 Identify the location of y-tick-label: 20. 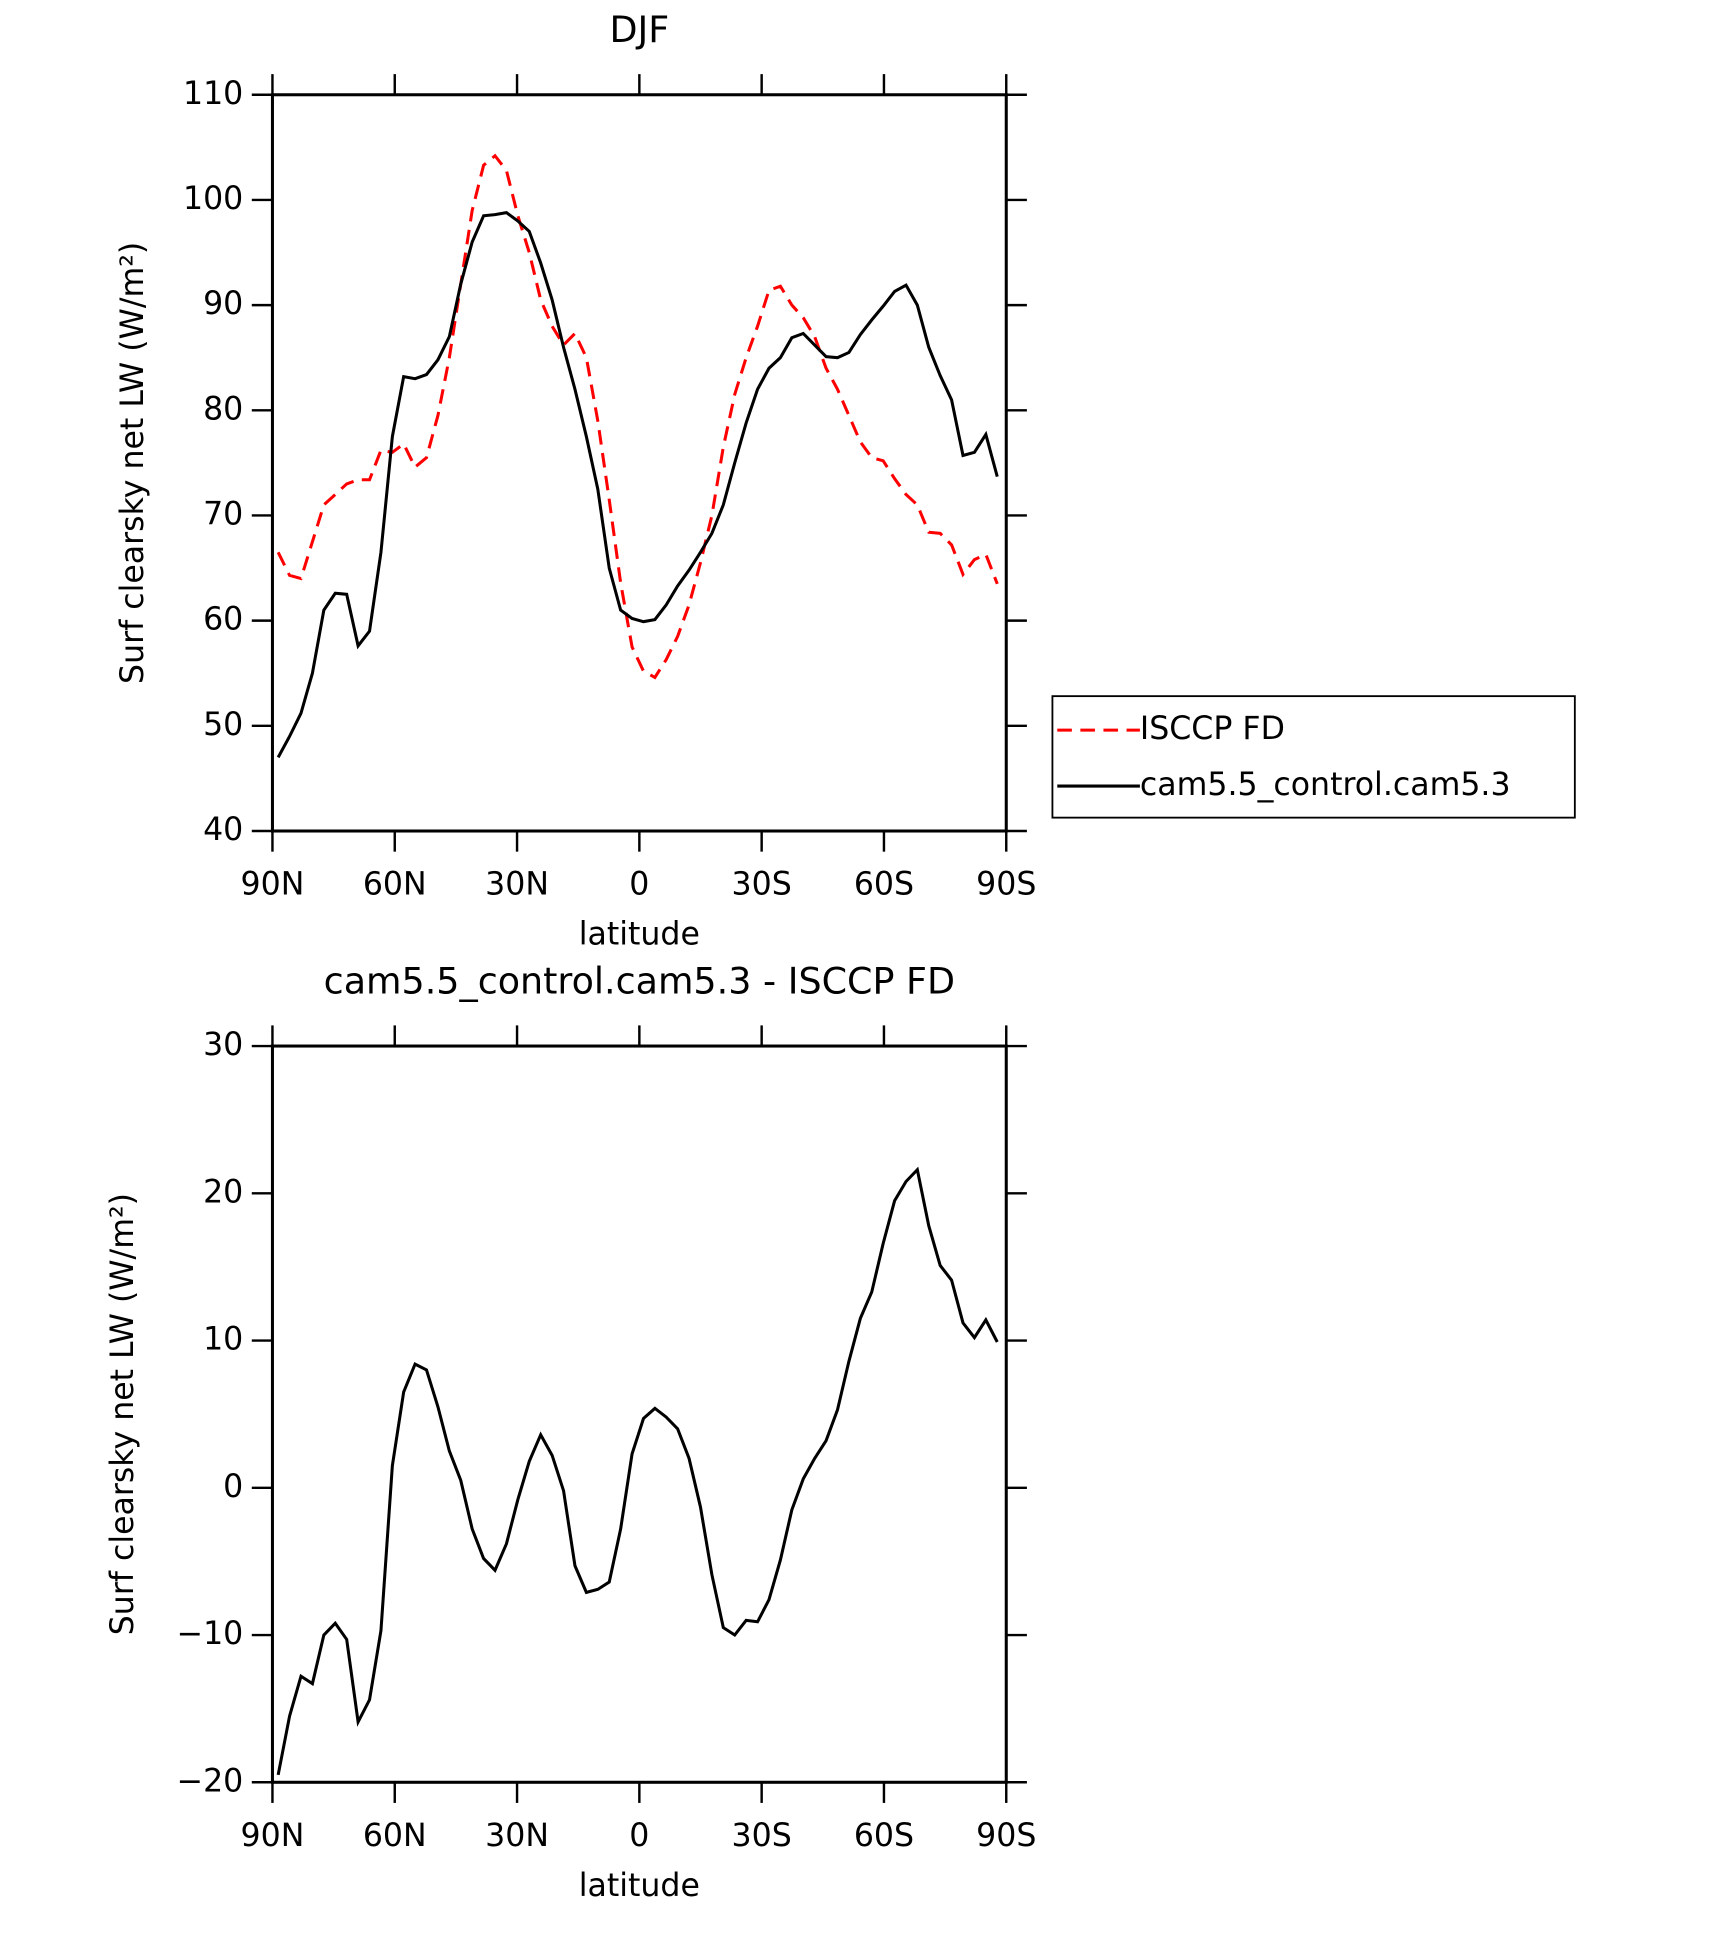
(223, 1192).